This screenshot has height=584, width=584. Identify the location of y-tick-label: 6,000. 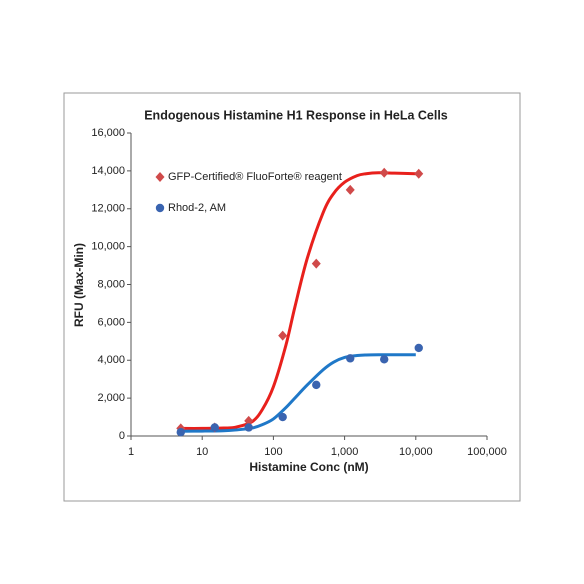
(111, 322).